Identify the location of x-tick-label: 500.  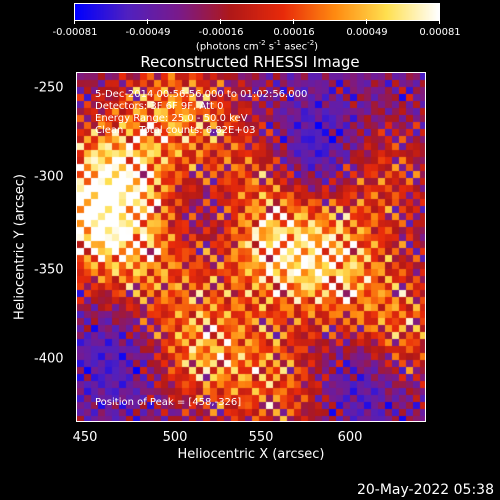
(175, 437).